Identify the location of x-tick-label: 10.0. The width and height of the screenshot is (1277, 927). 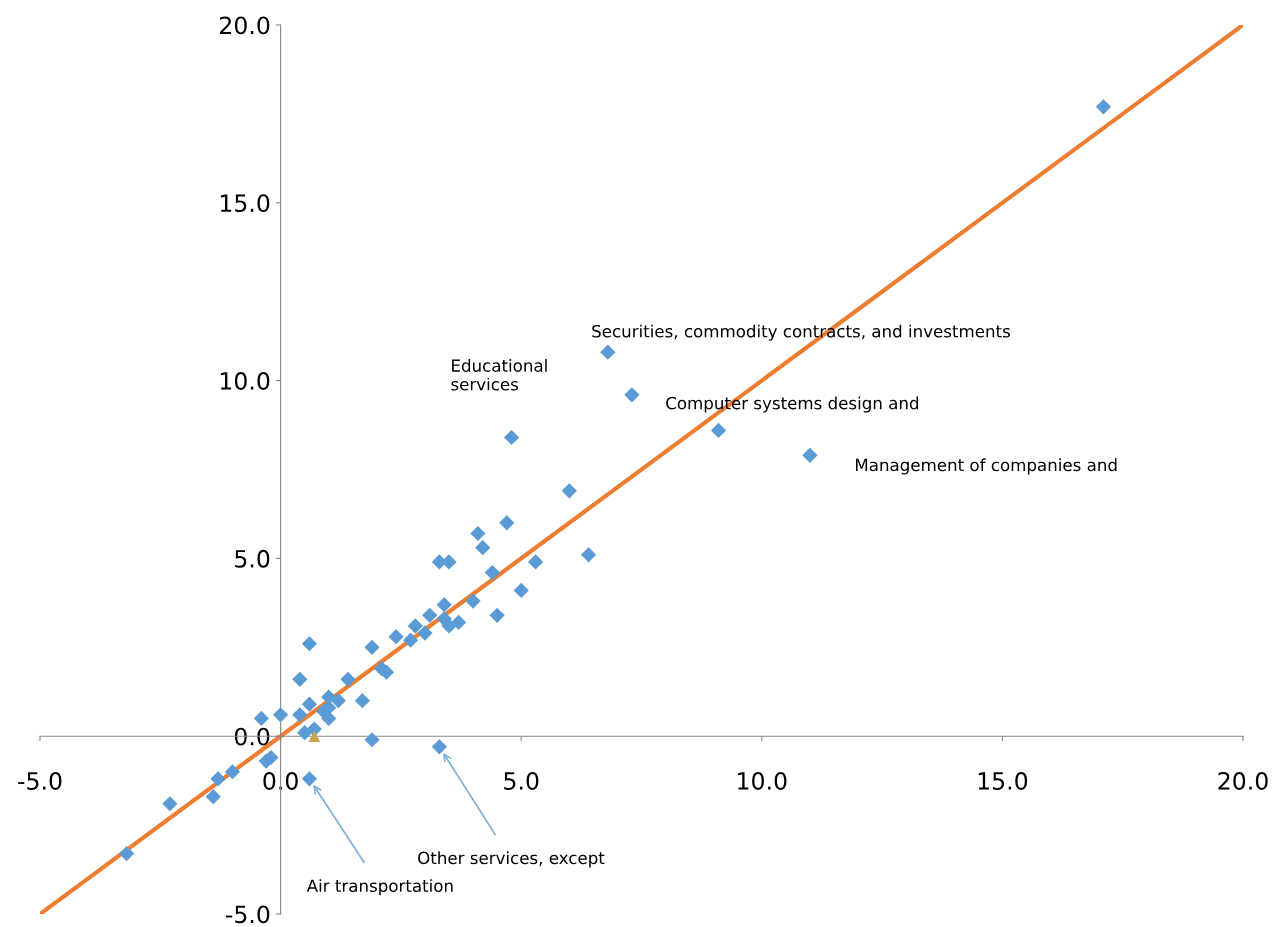
(762, 781).